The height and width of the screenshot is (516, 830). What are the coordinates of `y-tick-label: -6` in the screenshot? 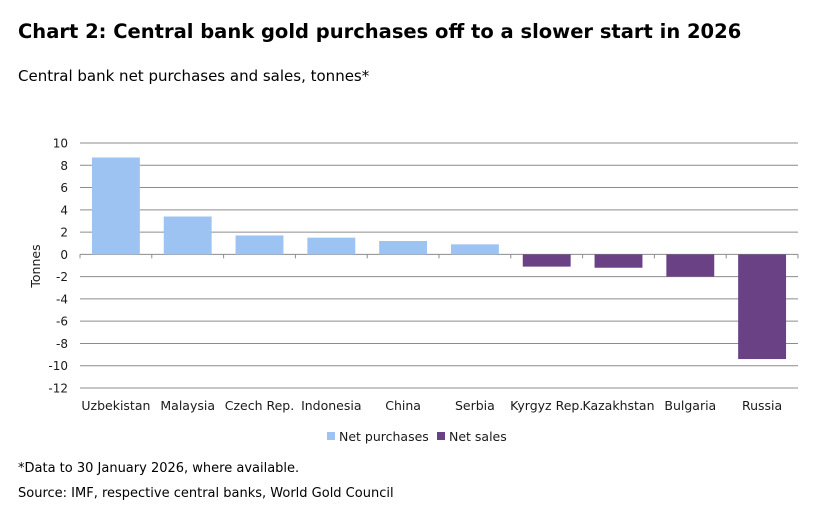 It's located at (62, 322).